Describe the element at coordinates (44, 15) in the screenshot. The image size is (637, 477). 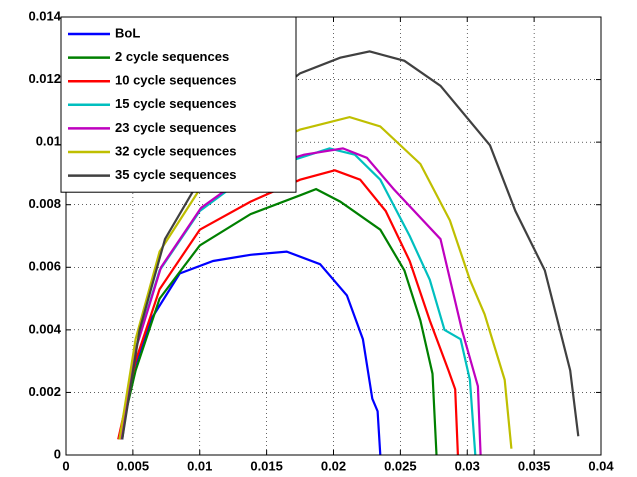
I see `y-tick-label: 0.014` at that location.